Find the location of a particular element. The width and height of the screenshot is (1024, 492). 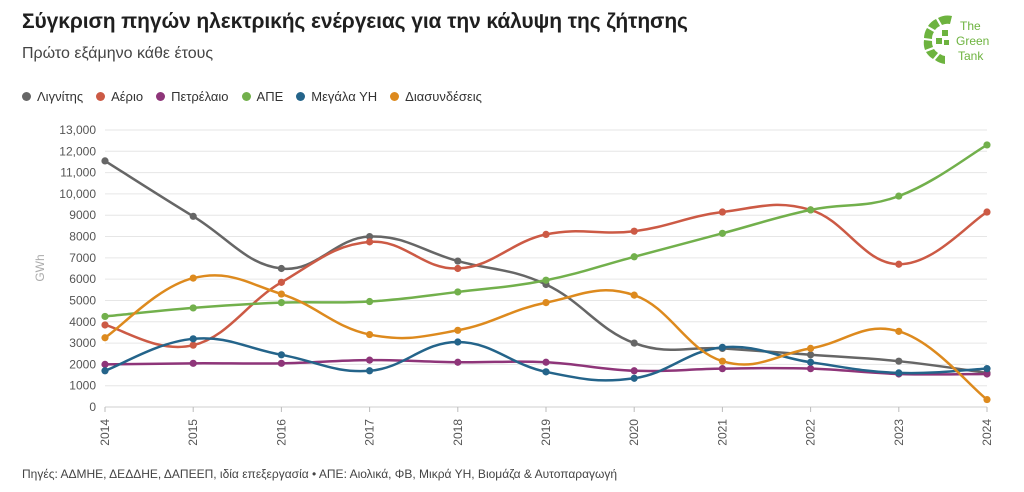

legend-label: Πετρέλαιο is located at coordinates (200, 96).